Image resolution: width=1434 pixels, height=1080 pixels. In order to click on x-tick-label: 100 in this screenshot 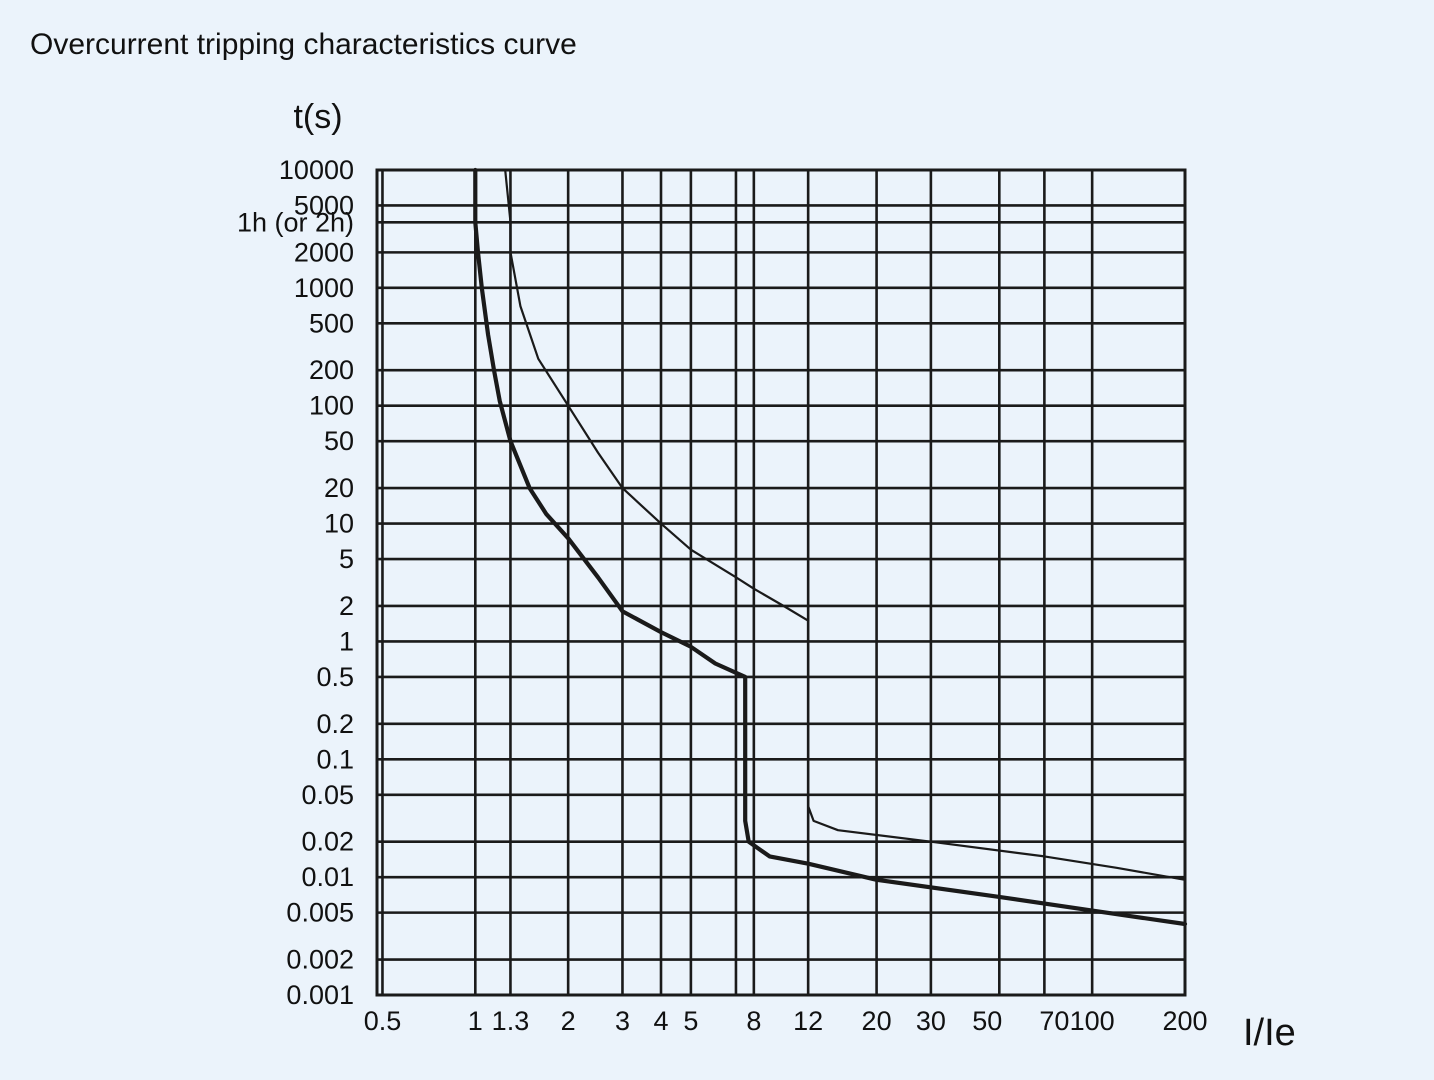, I will do `click(1092, 1021)`.